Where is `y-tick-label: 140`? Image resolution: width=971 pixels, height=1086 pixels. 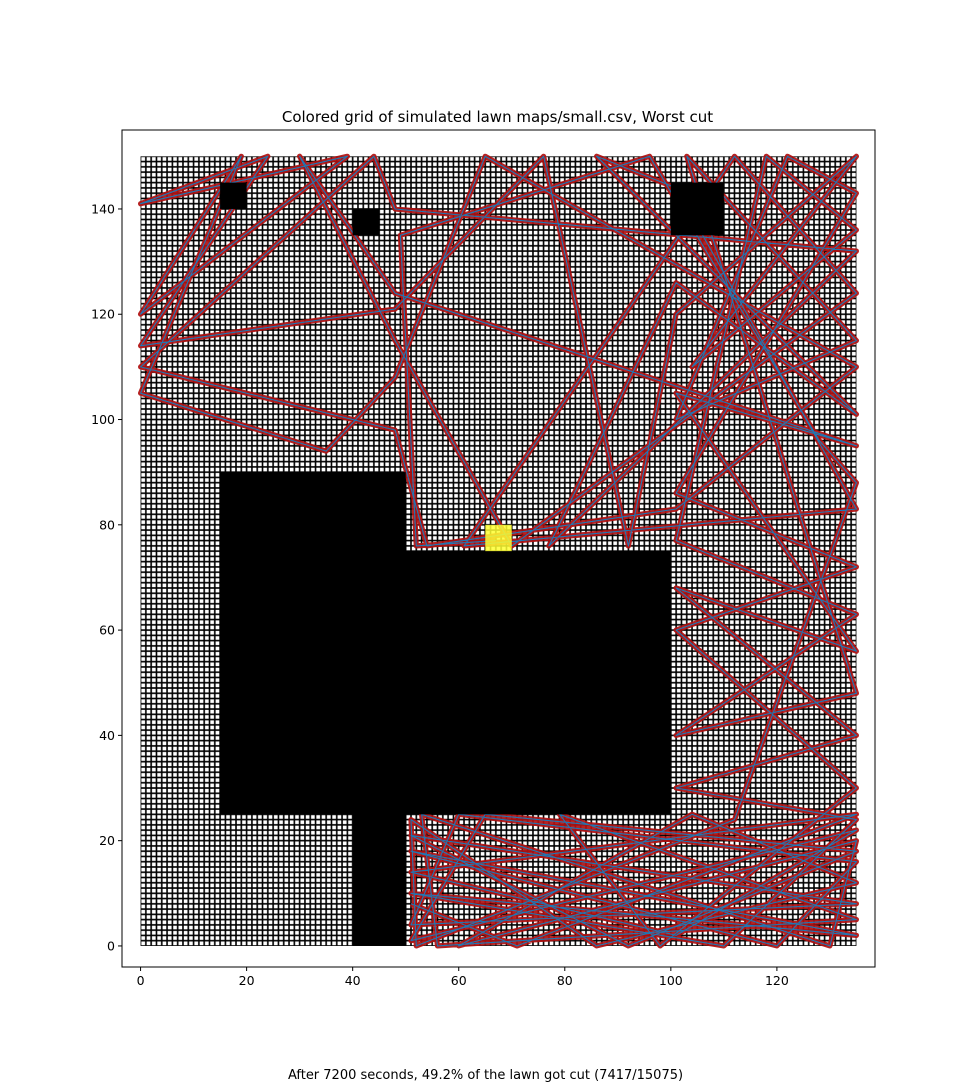
y-tick-label: 140 is located at coordinates (103, 208).